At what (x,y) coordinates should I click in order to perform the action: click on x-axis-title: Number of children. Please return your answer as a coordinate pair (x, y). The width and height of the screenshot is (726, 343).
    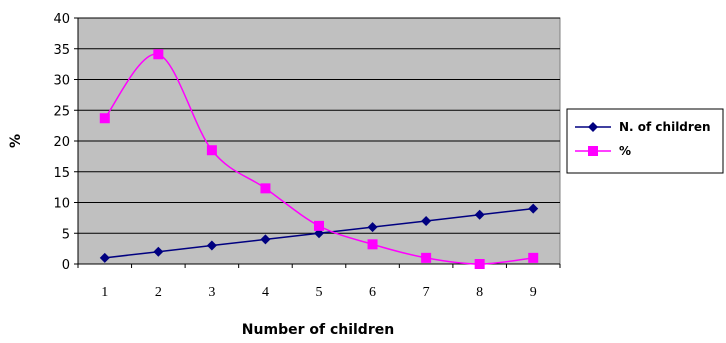
    Looking at the image, I should click on (318, 330).